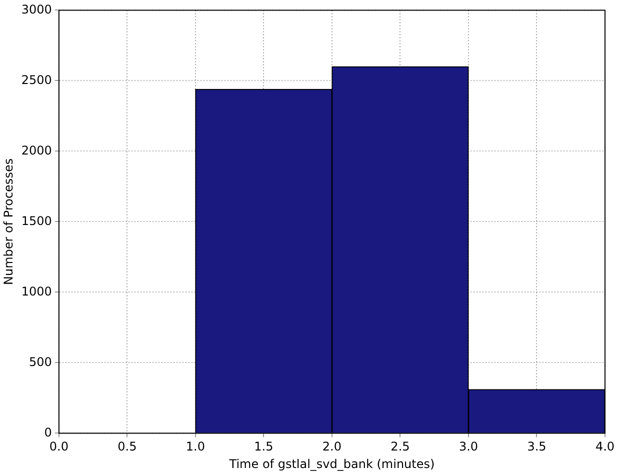 The width and height of the screenshot is (619, 472). I want to click on y-tick-label: 3000, so click(36, 9).